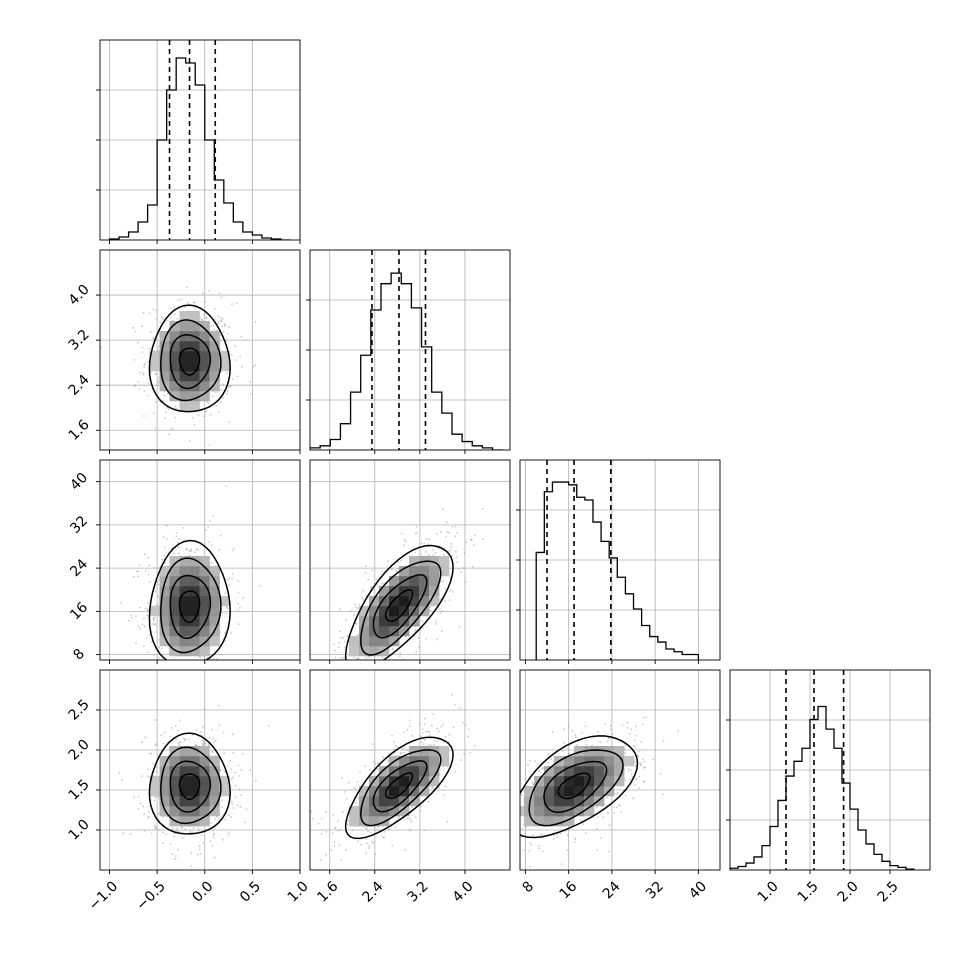 The image size is (970, 970). I want to click on x-tick-label-p1: 1.6, so click(327, 891).